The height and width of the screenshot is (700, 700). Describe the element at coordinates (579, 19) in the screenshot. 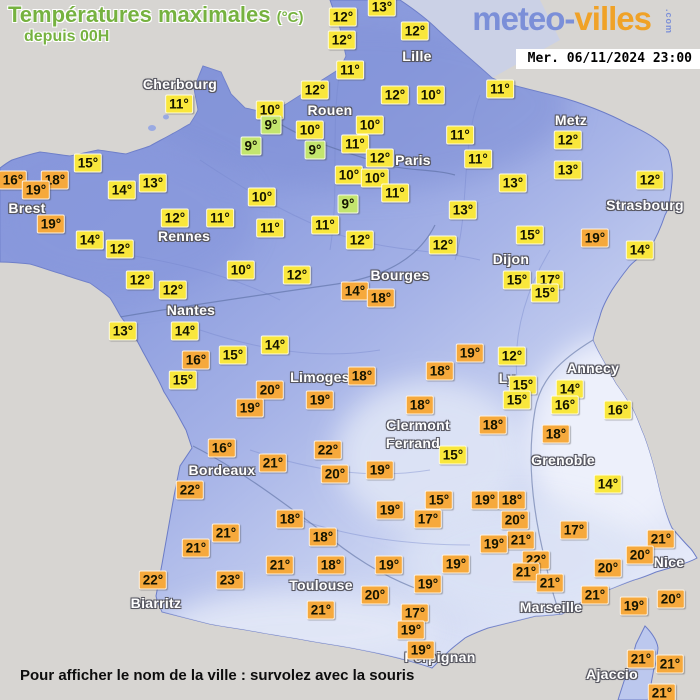

I see `meteo-villes-logo: meteo-villes .com` at that location.